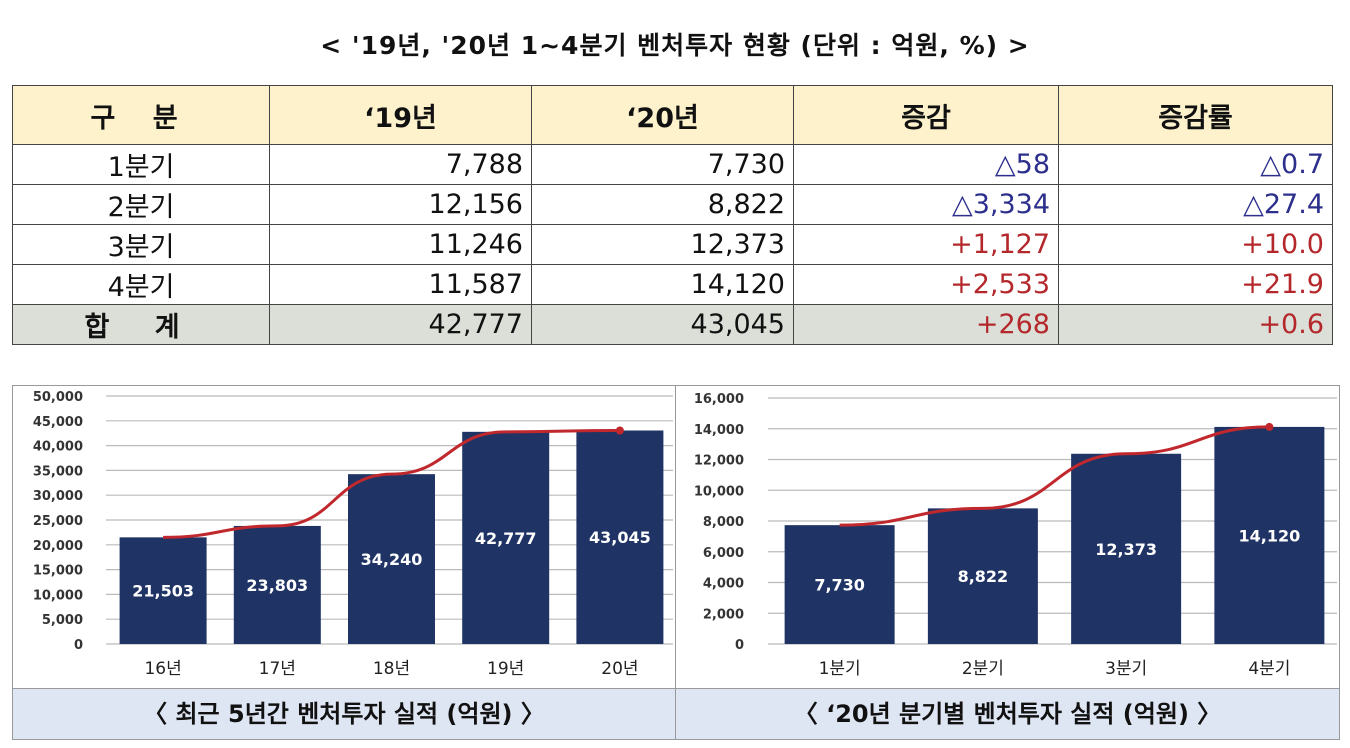 This screenshot has width=1350, height=748. What do you see at coordinates (141, 115) in the screenshot?
I see `header-category: 구 분` at bounding box center [141, 115].